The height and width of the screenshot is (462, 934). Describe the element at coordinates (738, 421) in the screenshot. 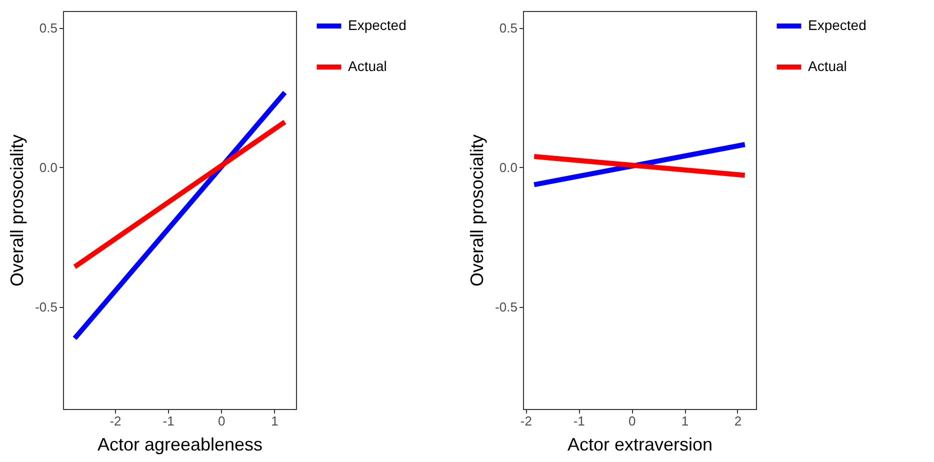

I see `x-tick-label: 2` at that location.